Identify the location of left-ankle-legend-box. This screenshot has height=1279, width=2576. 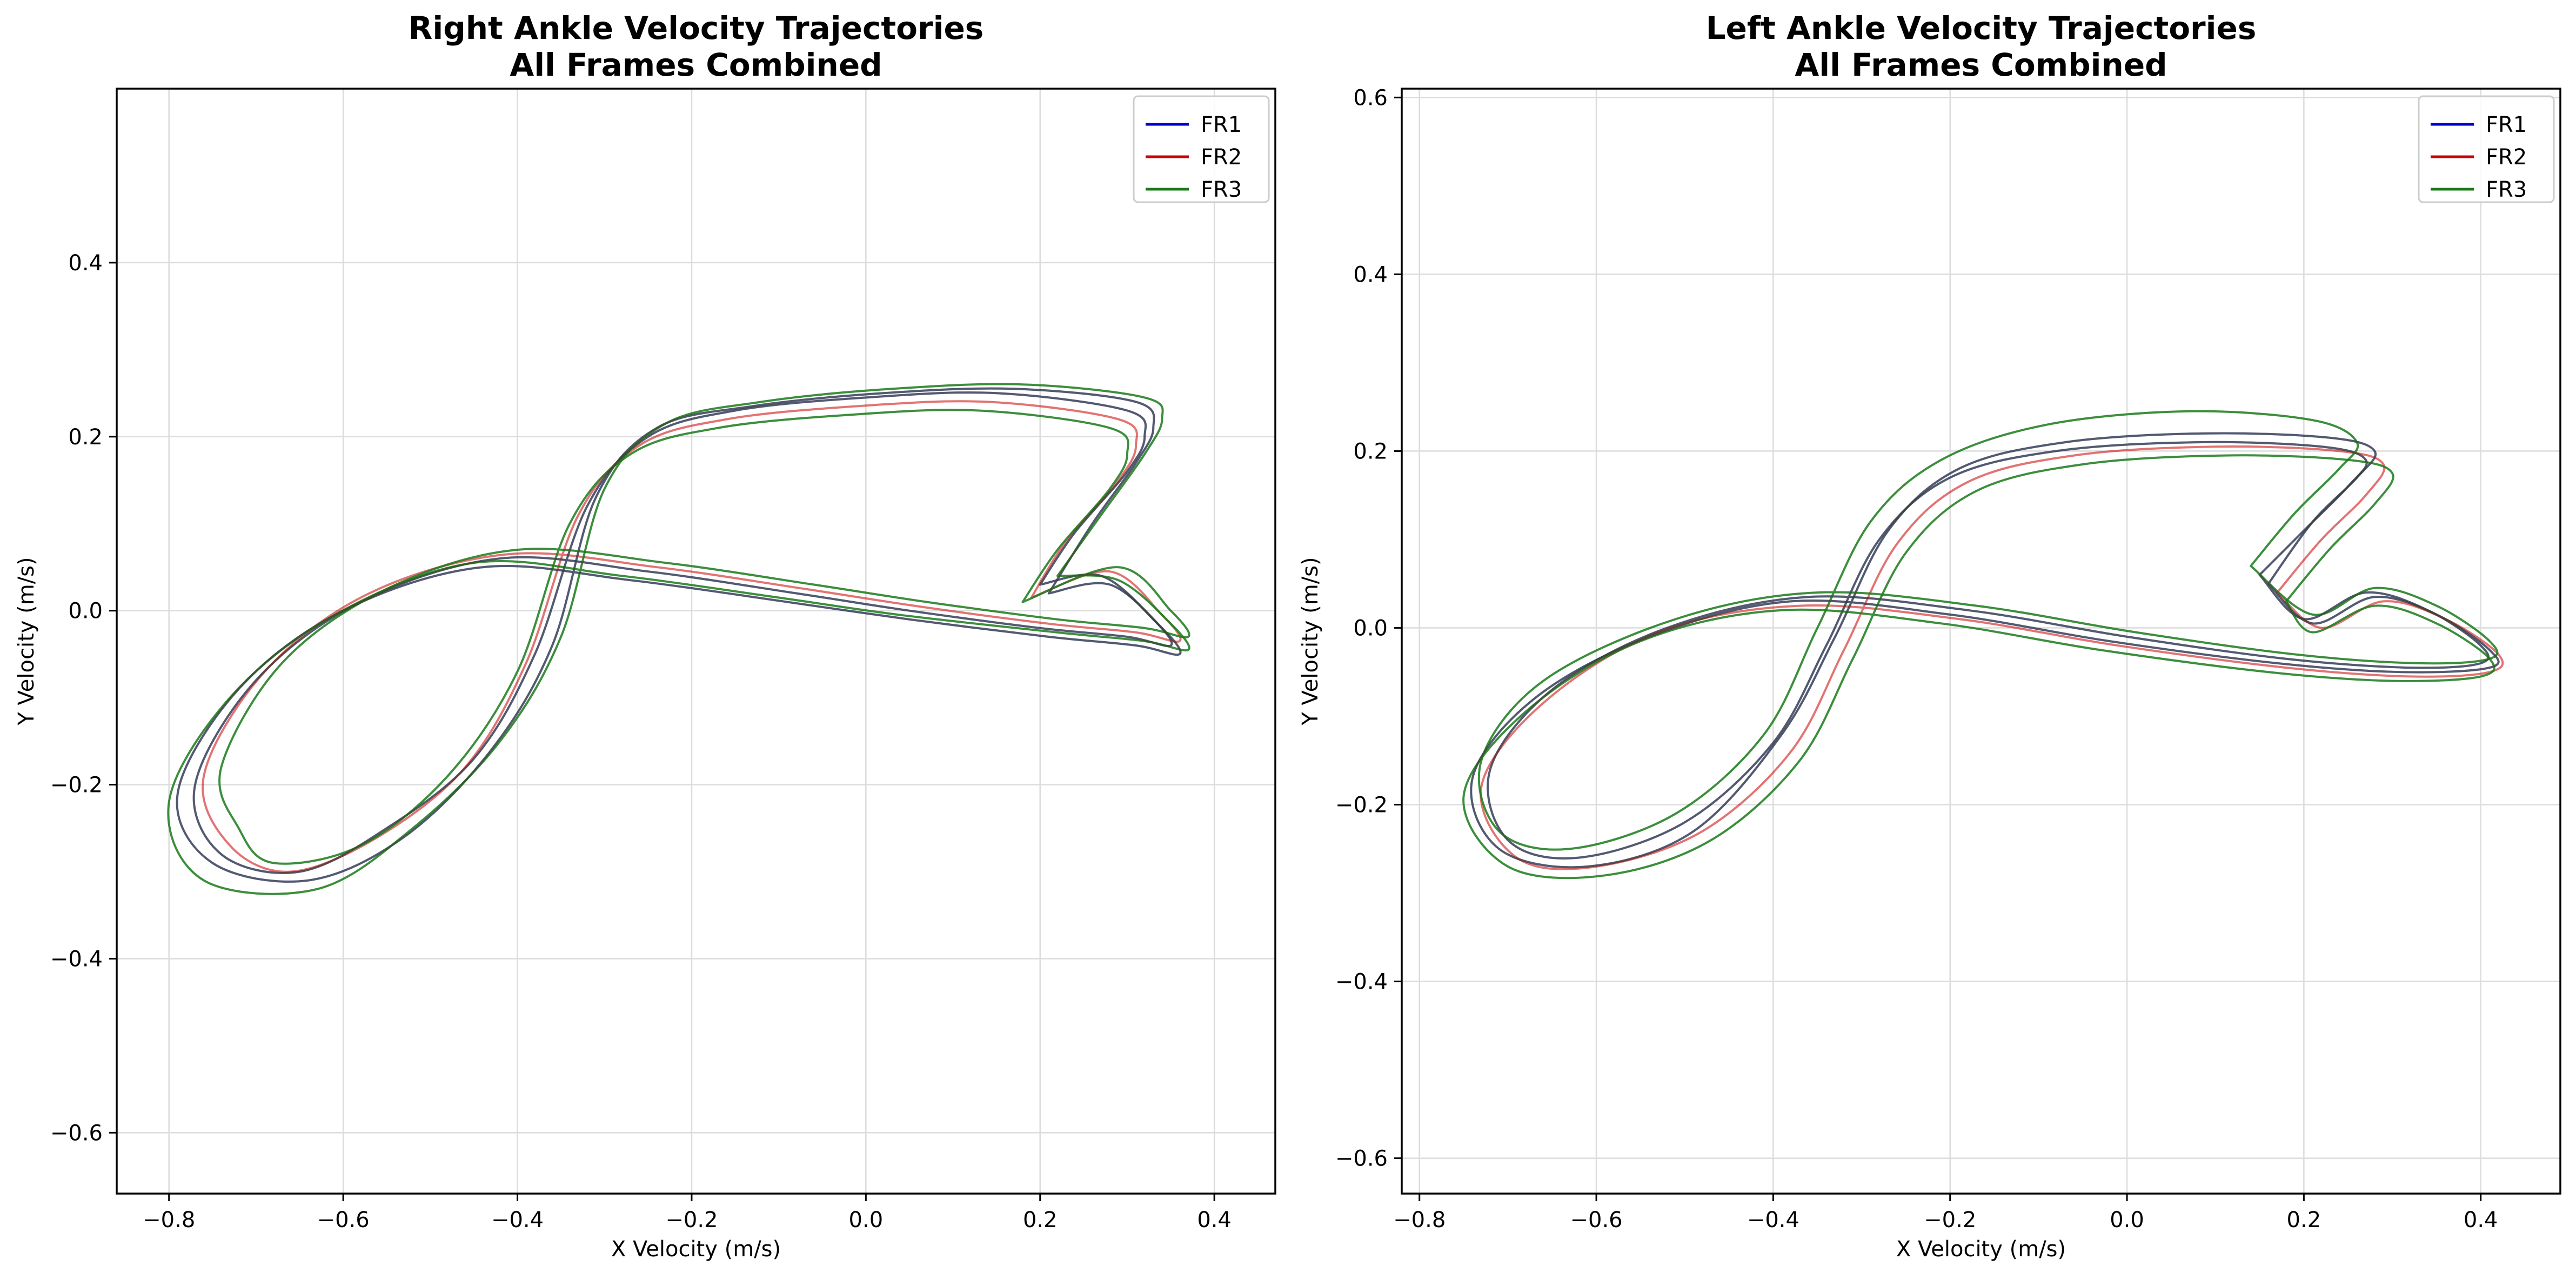
(2486, 149).